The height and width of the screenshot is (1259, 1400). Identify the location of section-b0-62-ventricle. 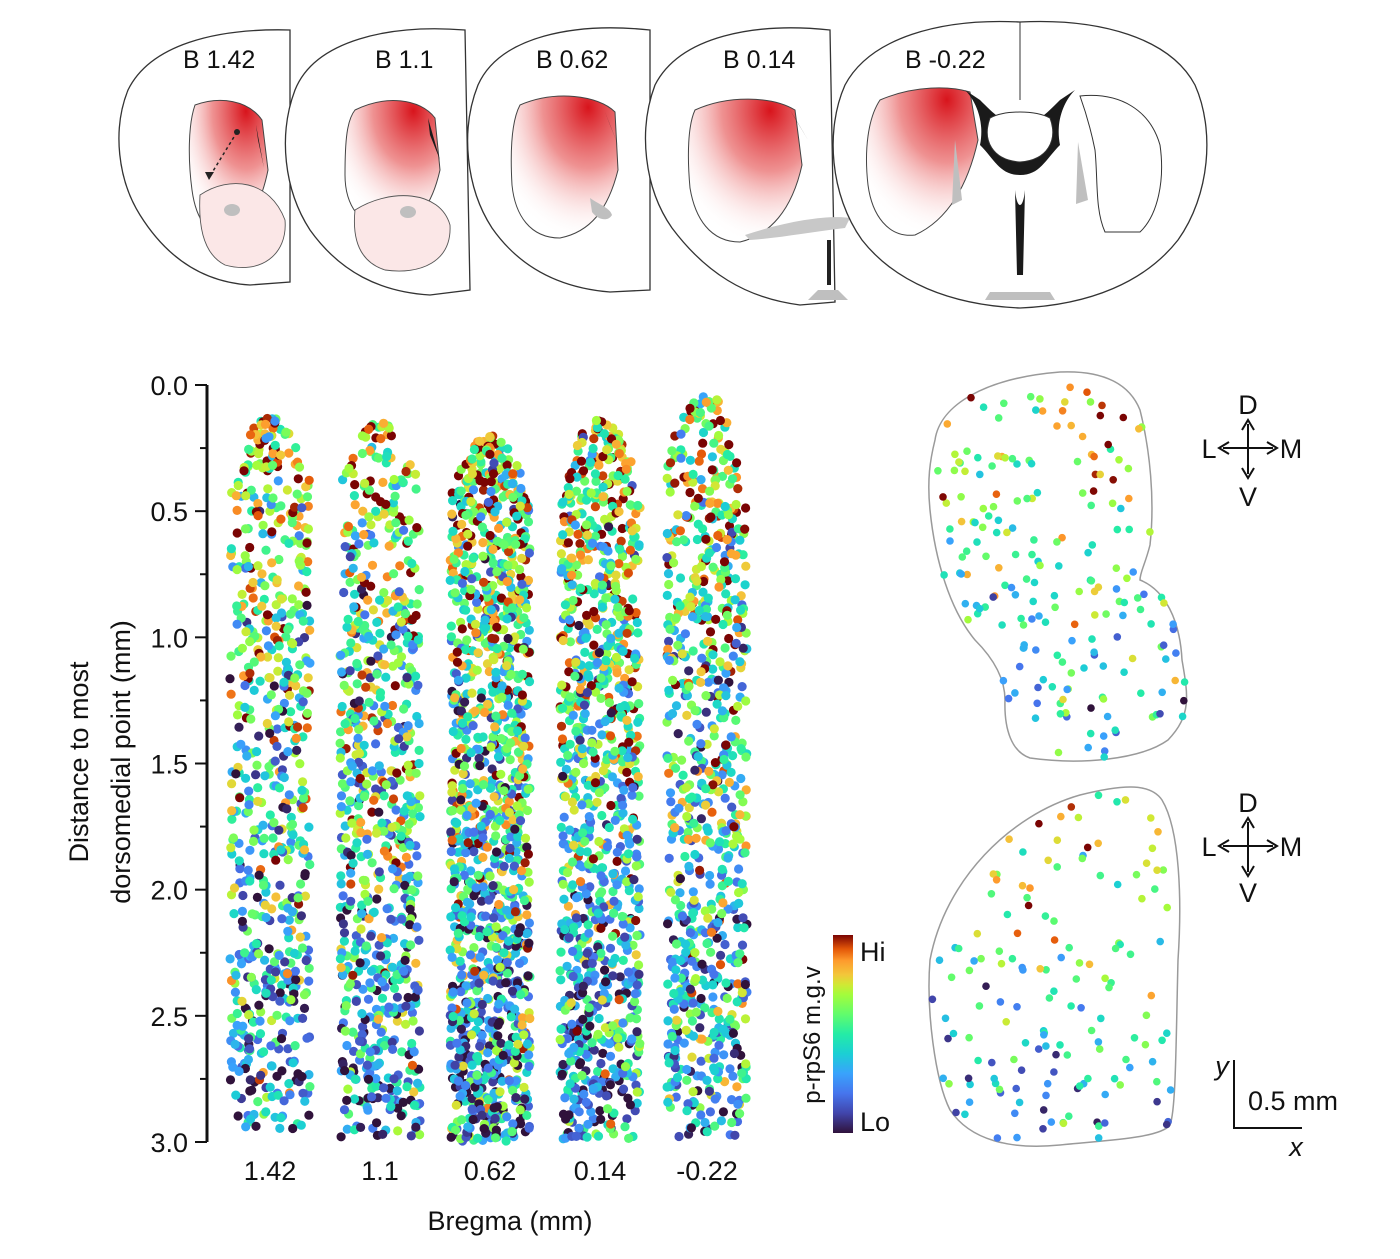
(612, 131).